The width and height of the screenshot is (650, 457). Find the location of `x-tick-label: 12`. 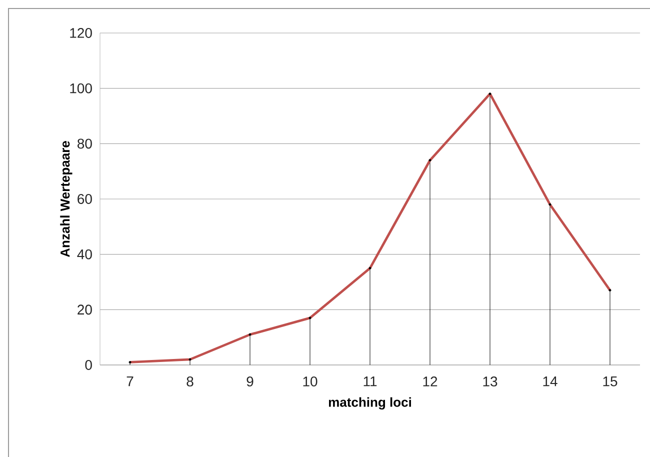

x-tick-label: 12 is located at coordinates (430, 381).